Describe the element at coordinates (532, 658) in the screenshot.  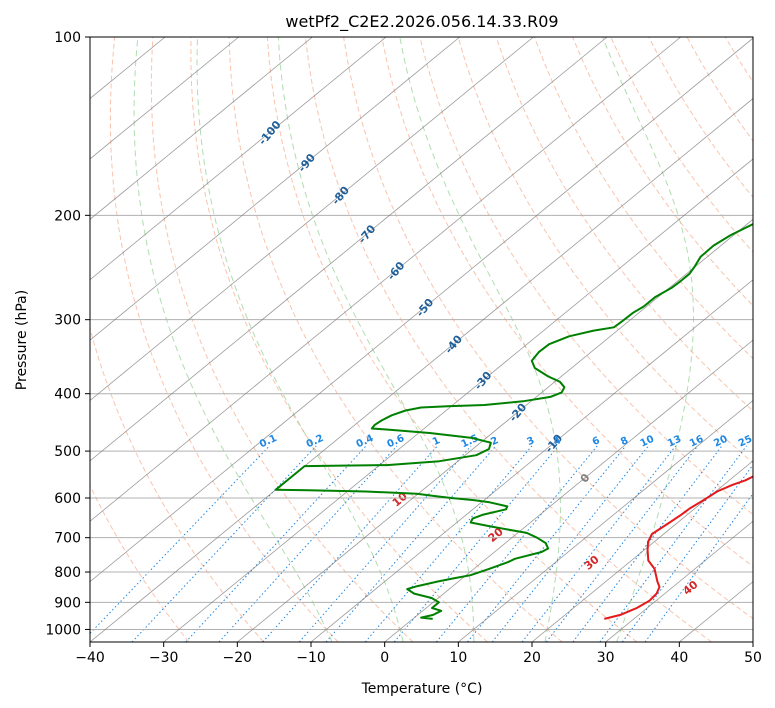
I see `x-tick-label: 20` at that location.